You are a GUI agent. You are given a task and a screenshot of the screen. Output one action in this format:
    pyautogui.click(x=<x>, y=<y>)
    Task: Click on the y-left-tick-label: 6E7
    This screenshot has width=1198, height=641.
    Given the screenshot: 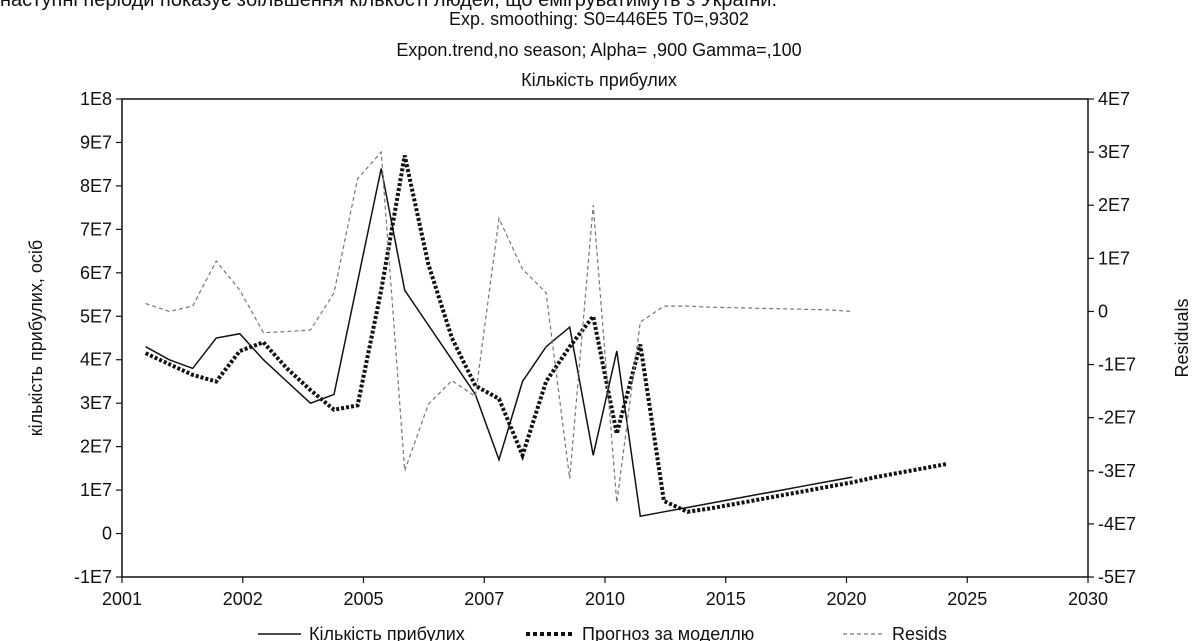 What is the action you would take?
    pyautogui.click(x=96, y=273)
    